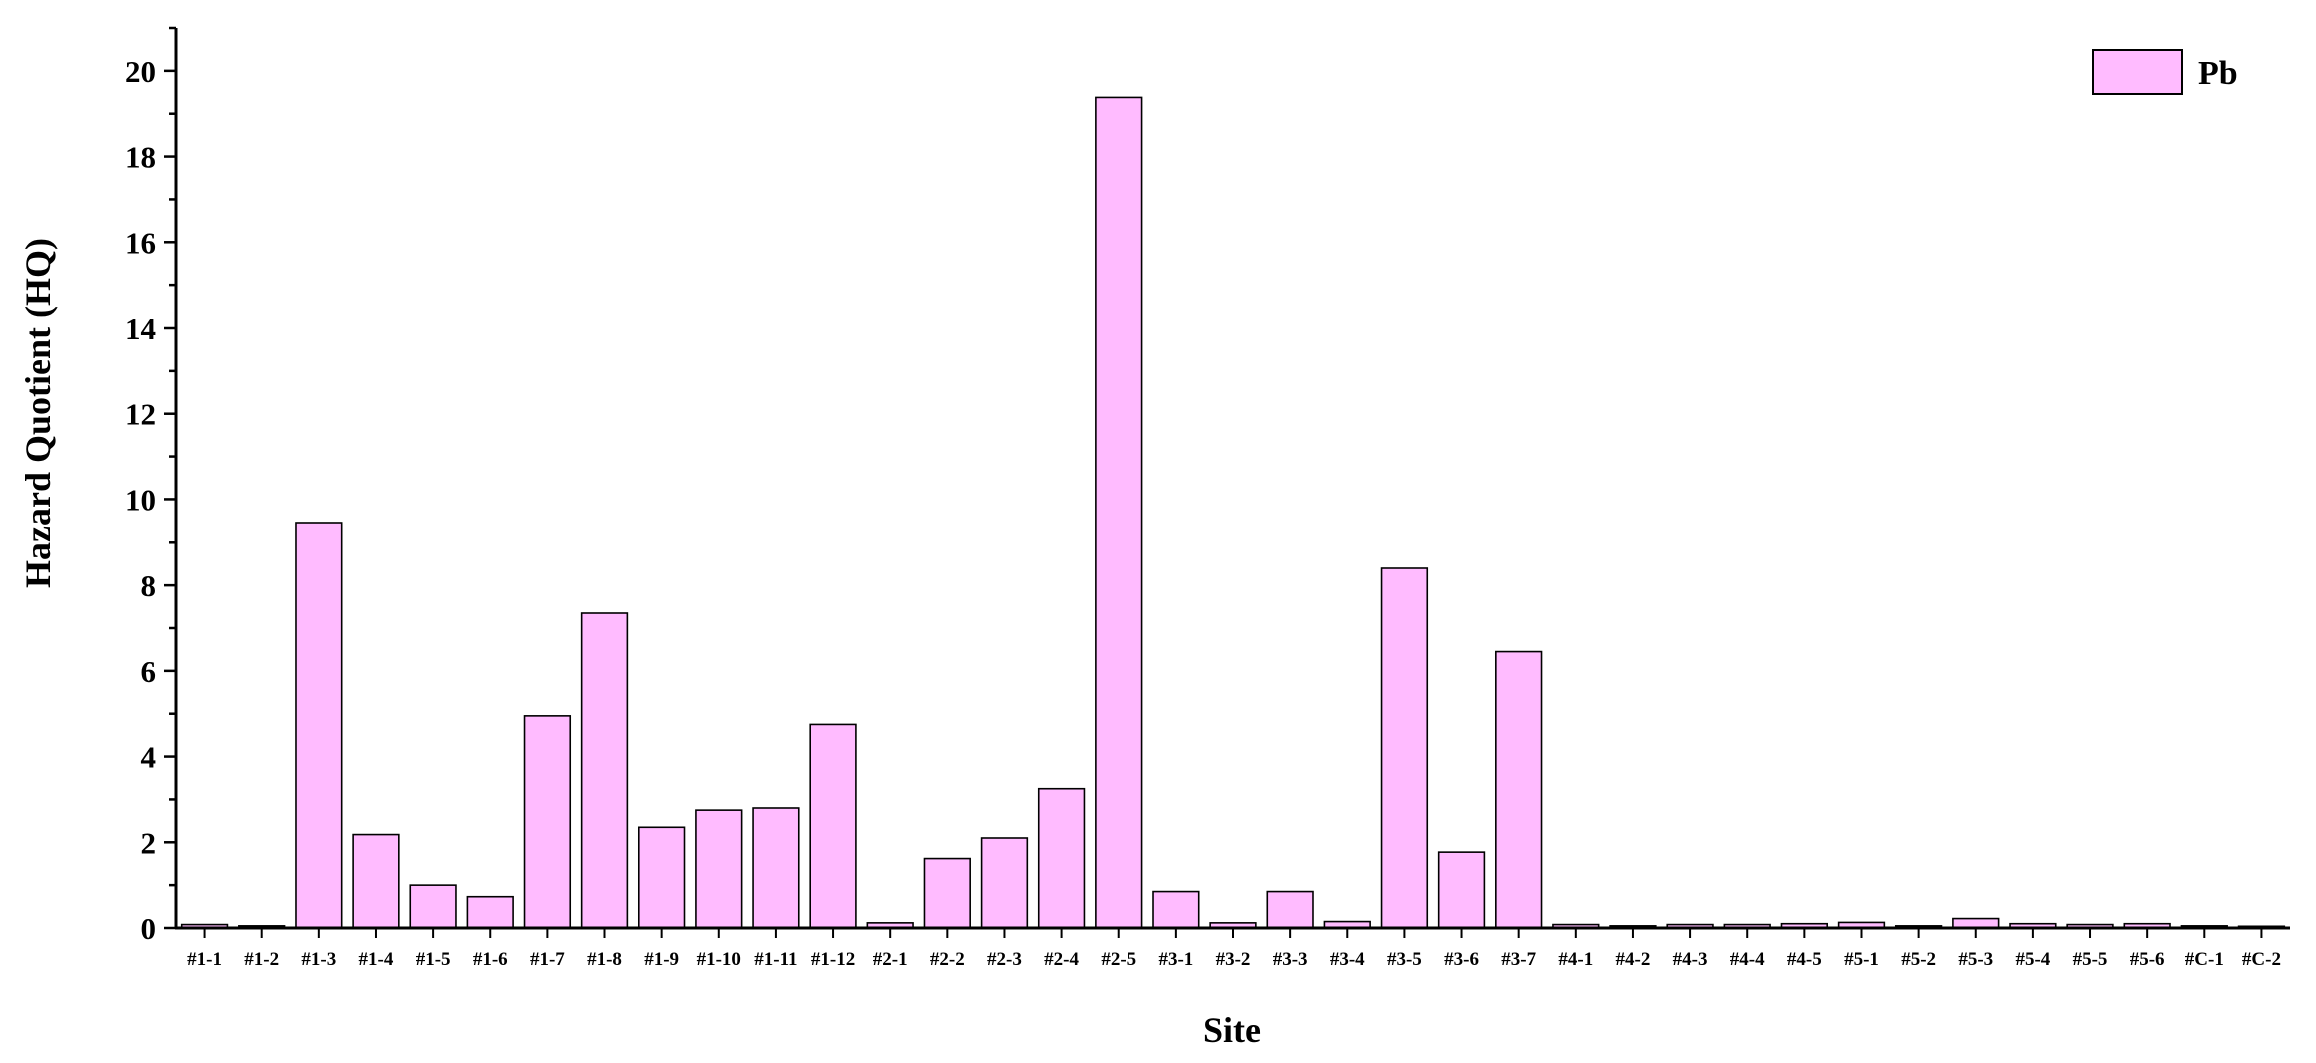 This screenshot has height=1063, width=2316. I want to click on x-tick-label: #1-12, so click(833, 959).